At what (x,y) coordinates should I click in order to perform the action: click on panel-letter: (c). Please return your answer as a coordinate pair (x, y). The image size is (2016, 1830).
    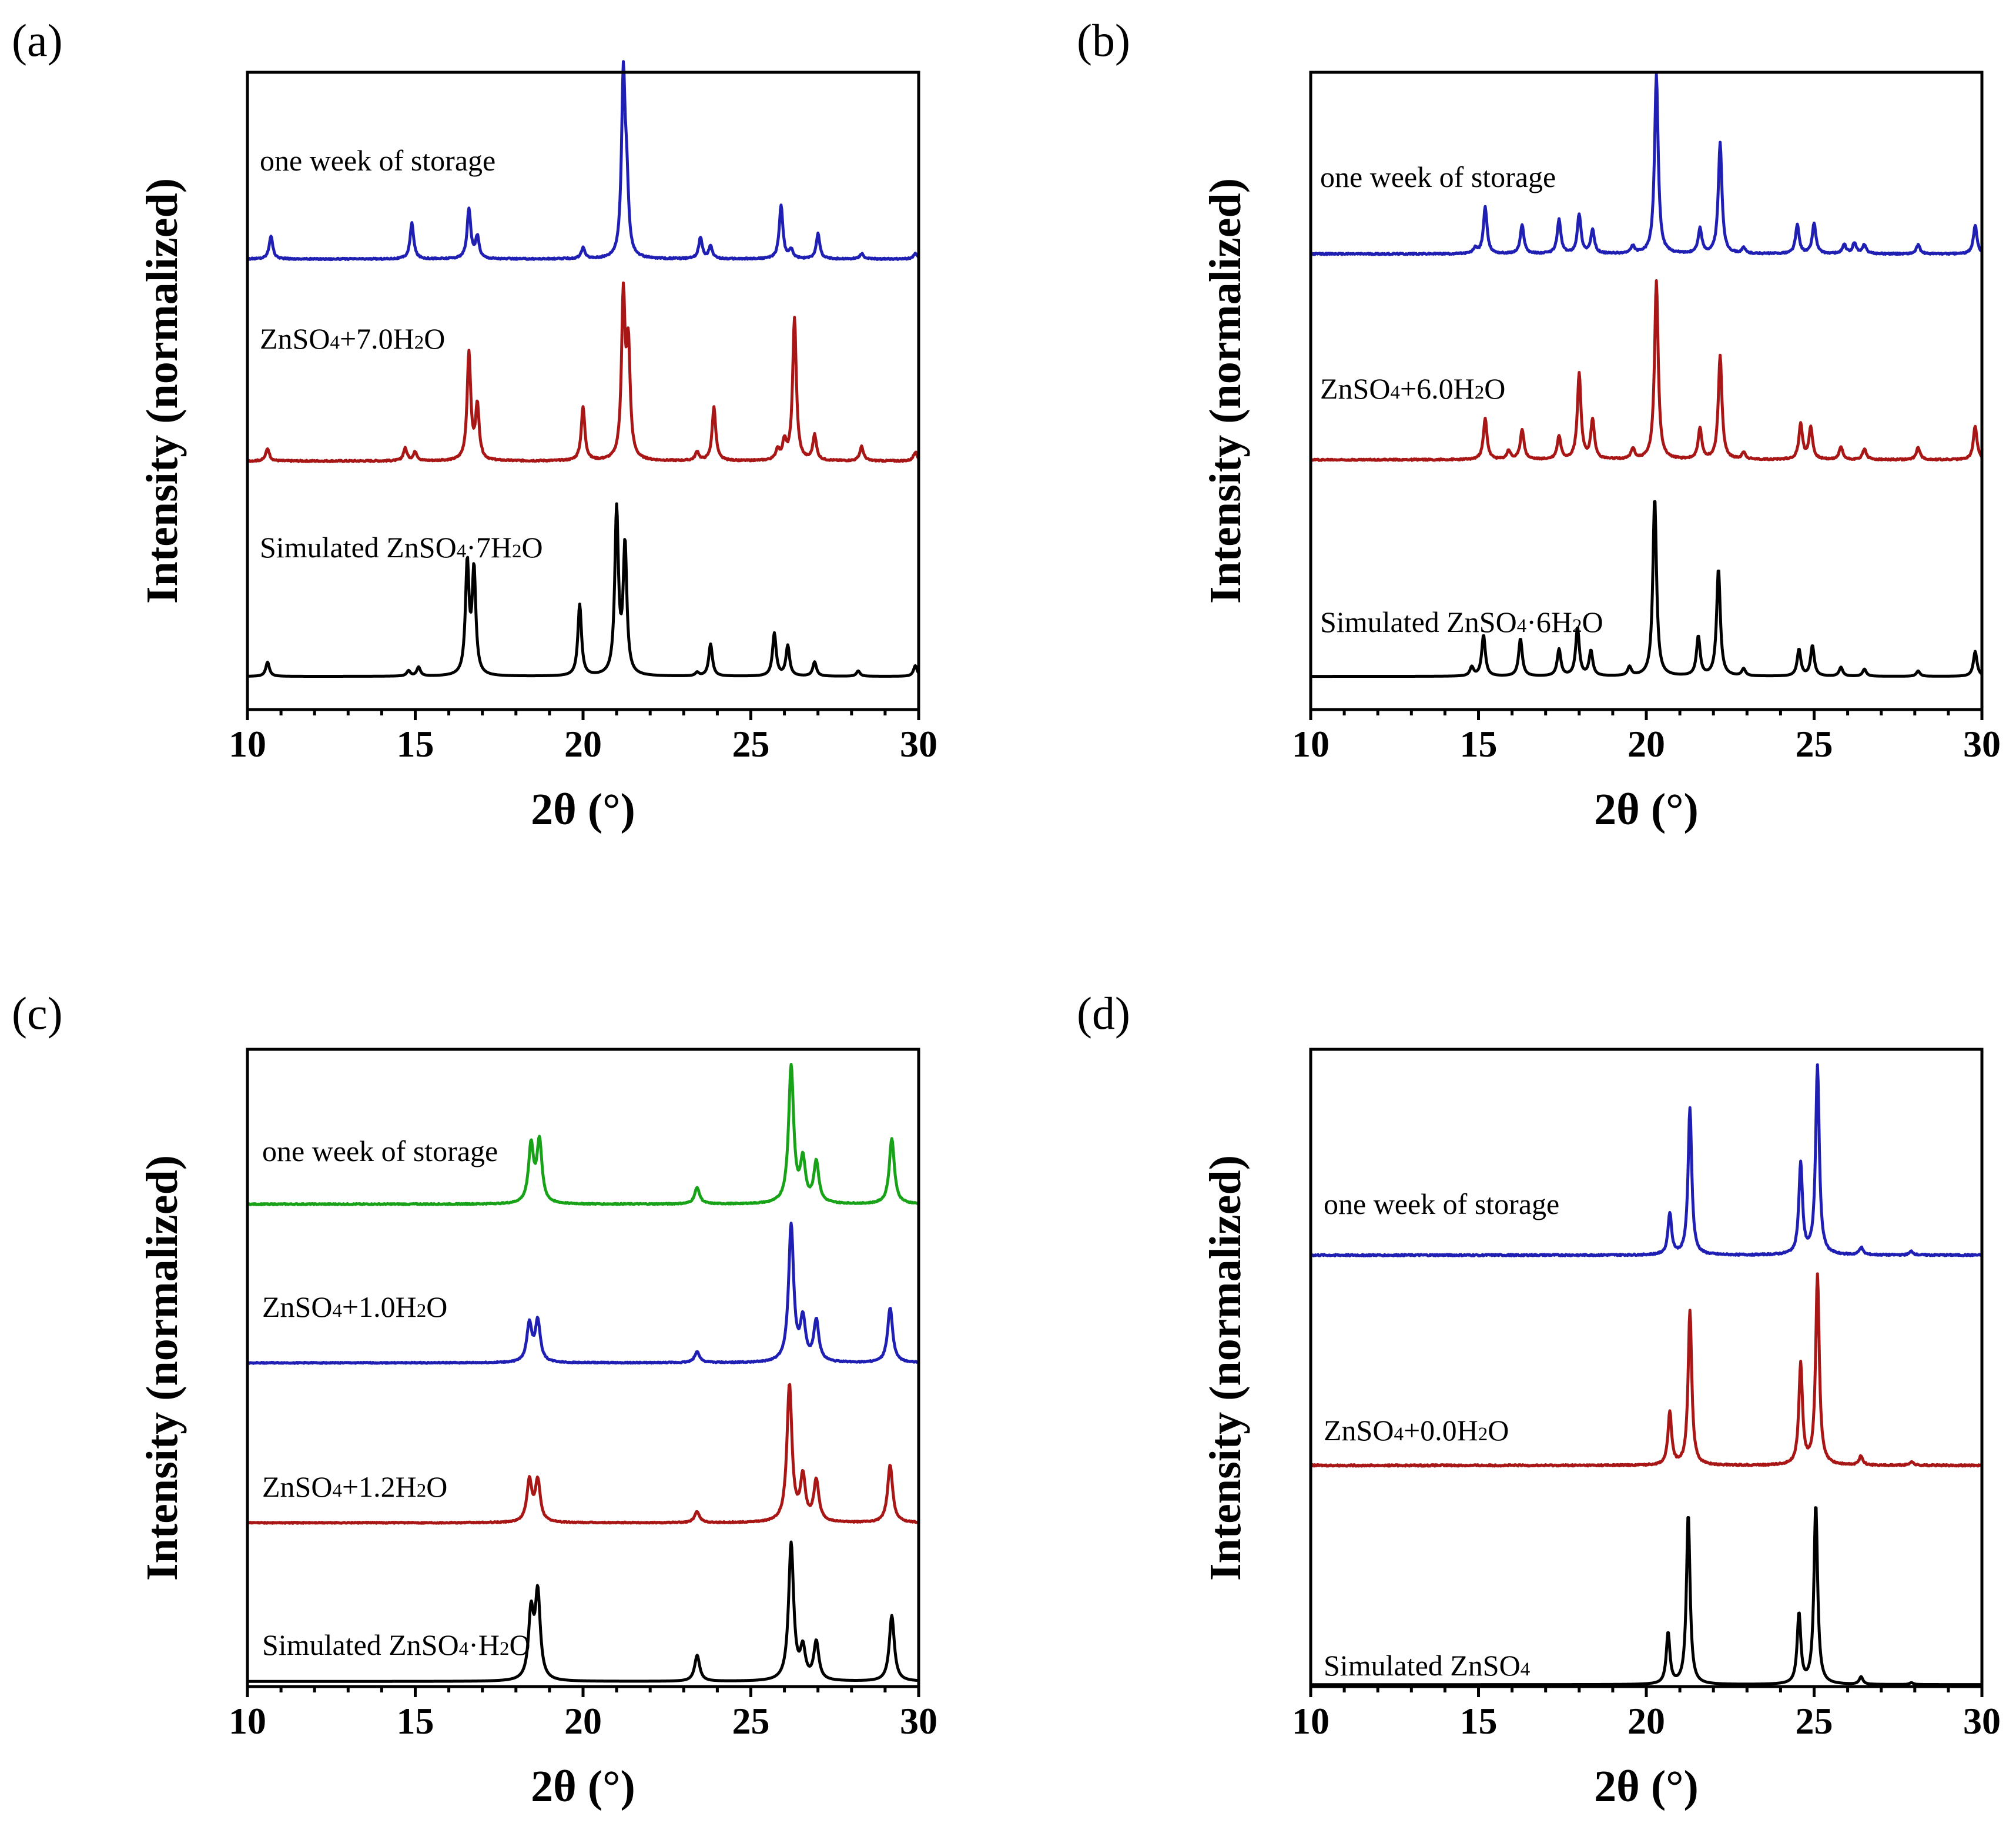
    Looking at the image, I should click on (37, 1014).